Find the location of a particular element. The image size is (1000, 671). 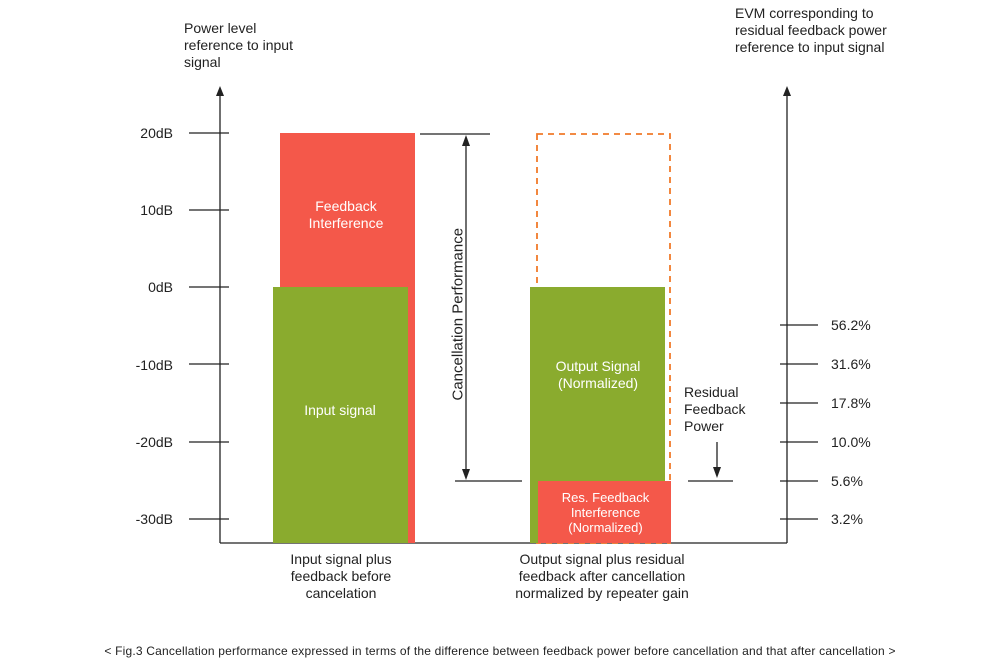

residual-arrow-head is located at coordinates (717, 472).